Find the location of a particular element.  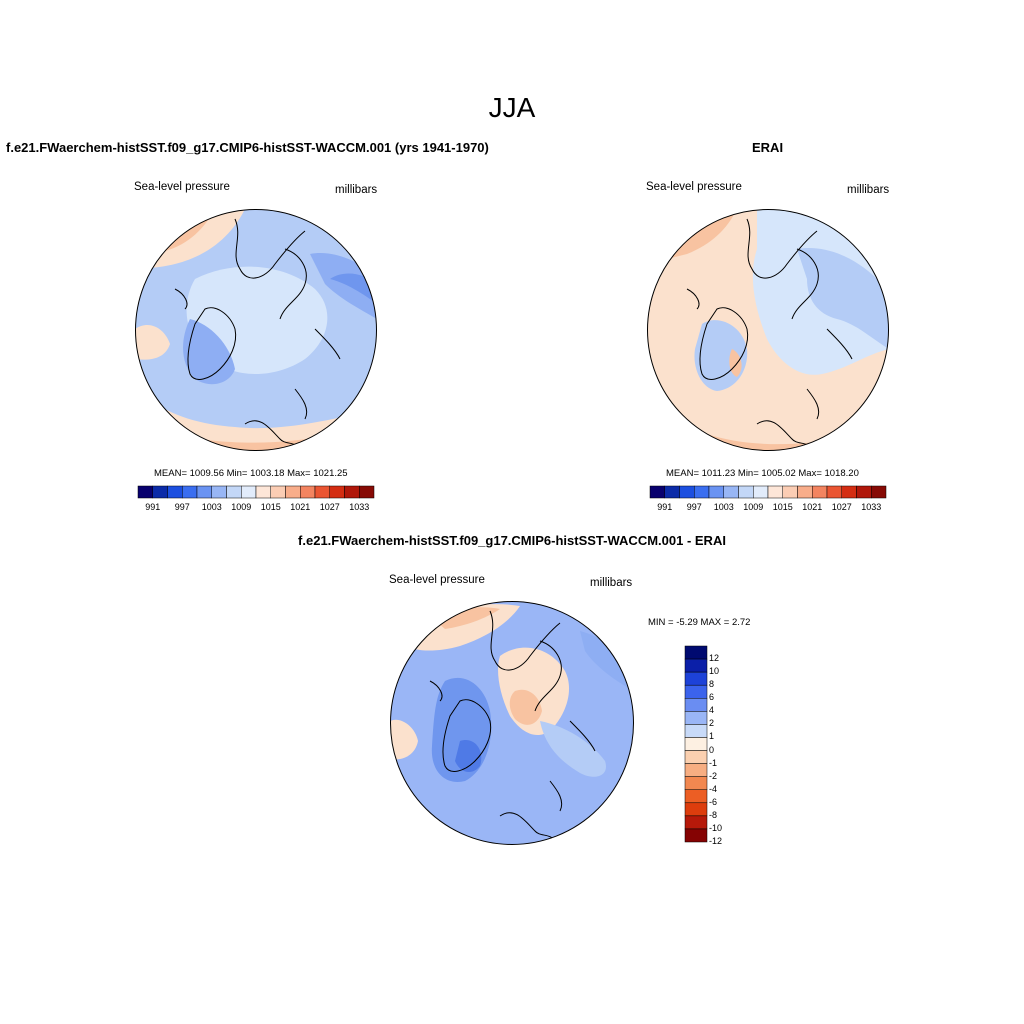

colorbar-tick-label: 1 is located at coordinates (712, 736).